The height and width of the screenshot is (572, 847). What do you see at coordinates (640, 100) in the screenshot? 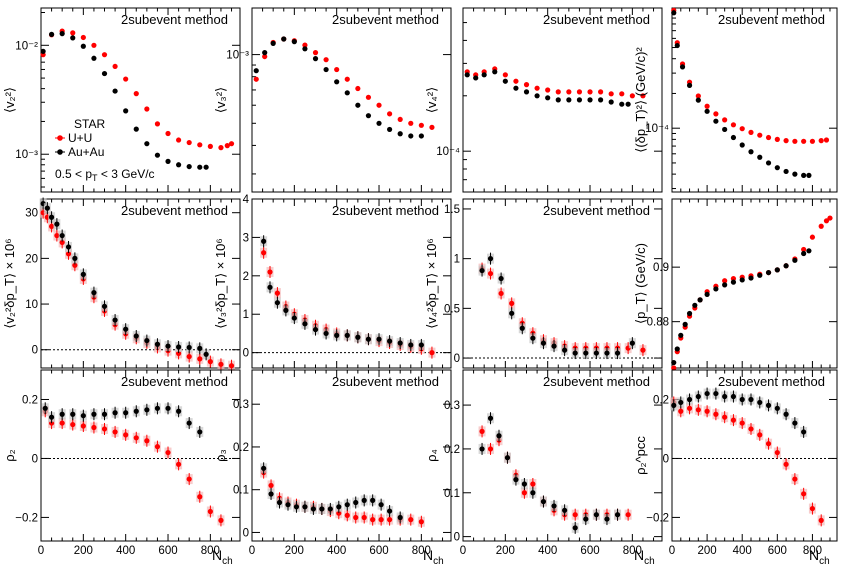
I see `p03-ylabel: ⟨(δp_T)²⟩ (GeV/c)²` at bounding box center [640, 100].